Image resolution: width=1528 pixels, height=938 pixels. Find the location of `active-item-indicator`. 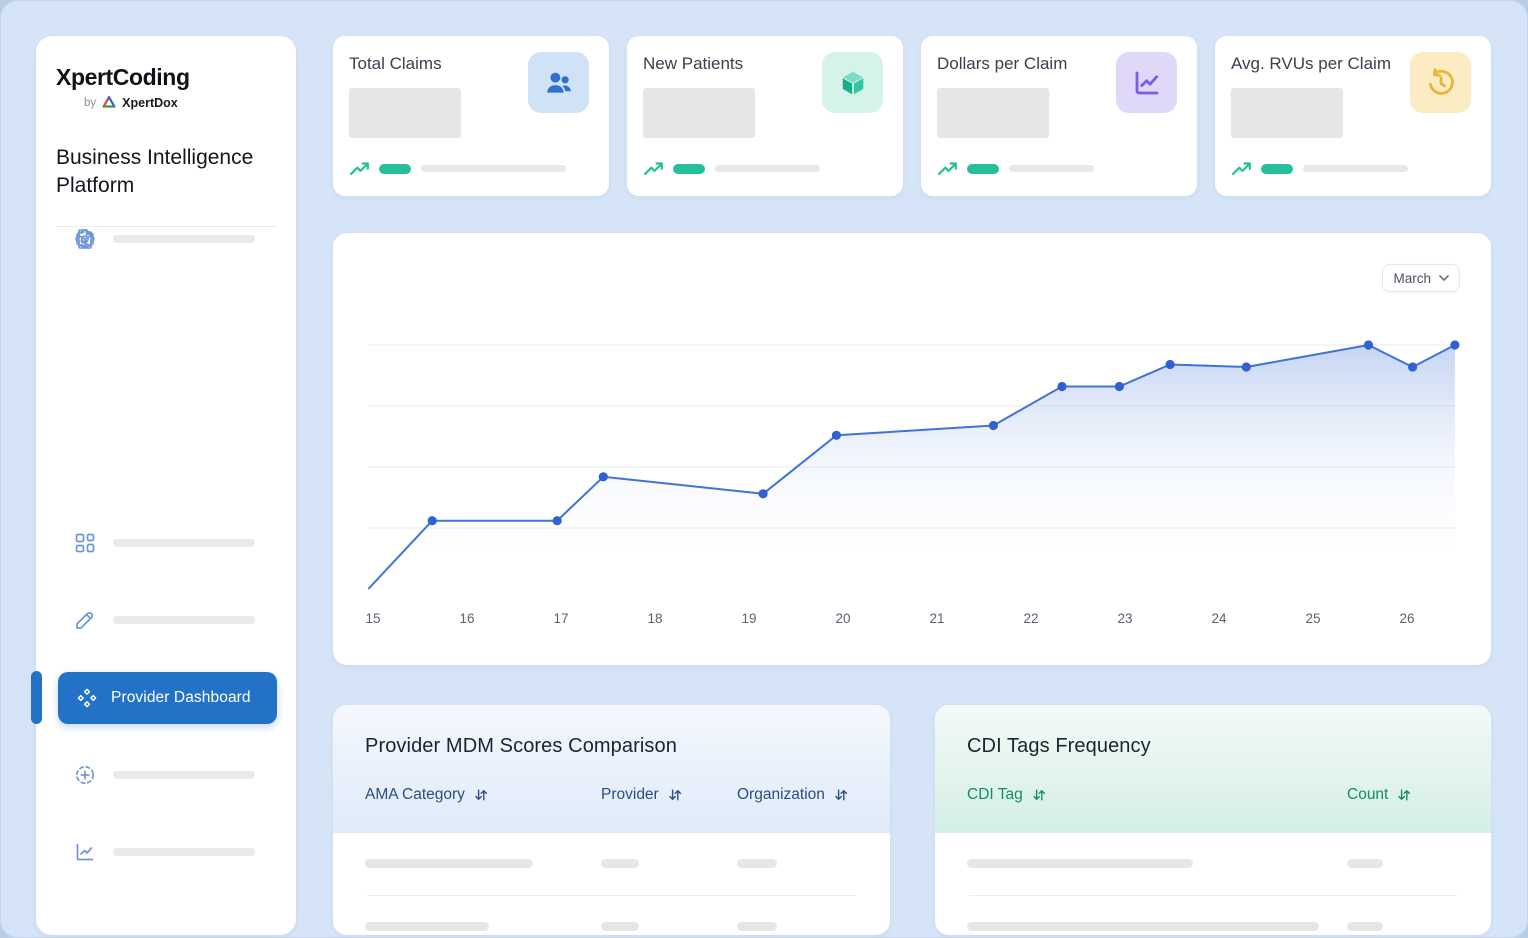

active-item-indicator is located at coordinates (36, 697).